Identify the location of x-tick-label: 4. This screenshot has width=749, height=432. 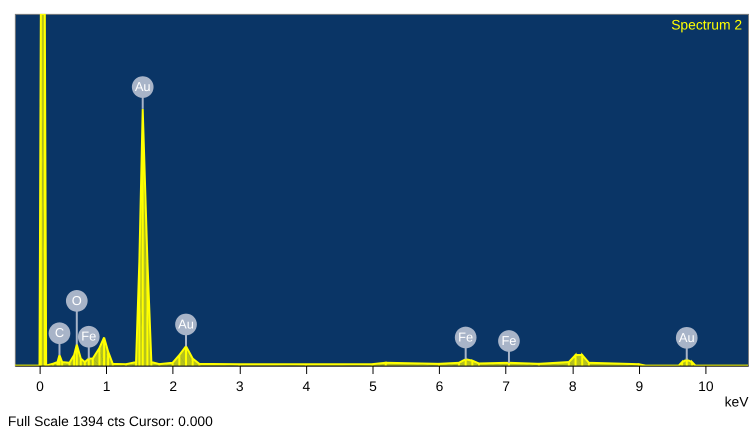
(306, 386).